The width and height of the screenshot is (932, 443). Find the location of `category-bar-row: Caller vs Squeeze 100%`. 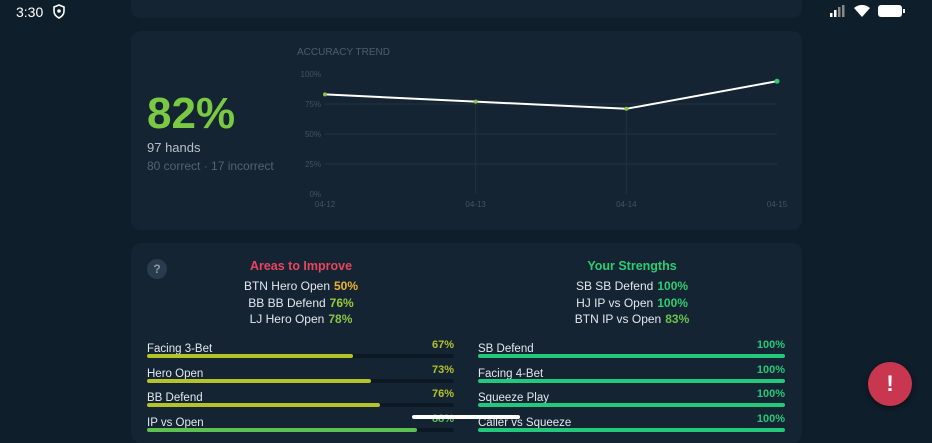

category-bar-row: Caller vs Squeeze 100% is located at coordinates (631, 425).